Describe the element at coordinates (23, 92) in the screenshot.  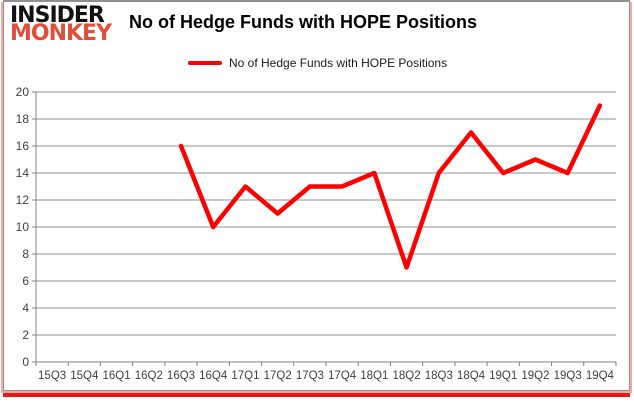
I see `y-tick-label: 20` at that location.